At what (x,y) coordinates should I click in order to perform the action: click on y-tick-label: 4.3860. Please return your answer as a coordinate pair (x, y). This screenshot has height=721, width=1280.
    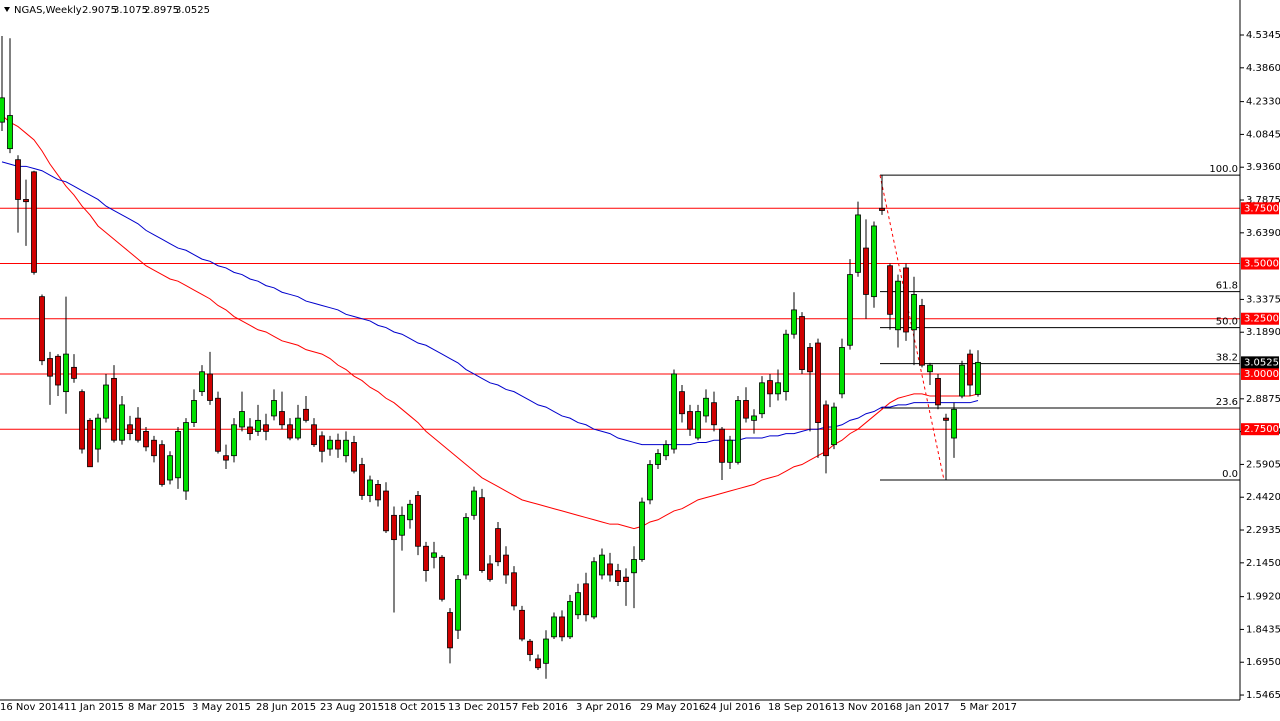
    Looking at the image, I should click on (1263, 68).